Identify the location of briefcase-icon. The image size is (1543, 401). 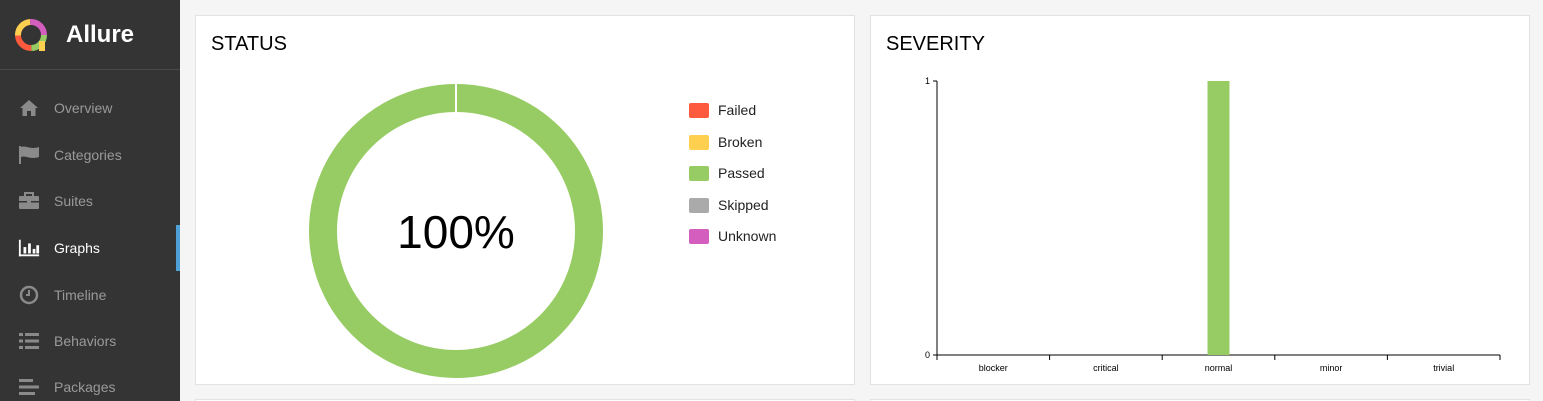
(29, 201).